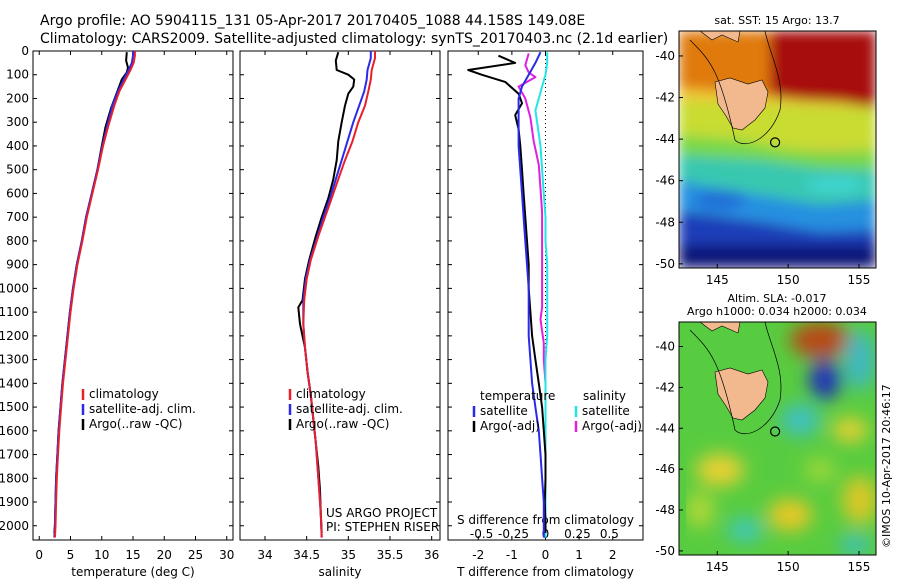 Image resolution: width=900 pixels, height=580 pixels. What do you see at coordinates (17, 75) in the screenshot?
I see `y-tick-label: 100` at bounding box center [17, 75].